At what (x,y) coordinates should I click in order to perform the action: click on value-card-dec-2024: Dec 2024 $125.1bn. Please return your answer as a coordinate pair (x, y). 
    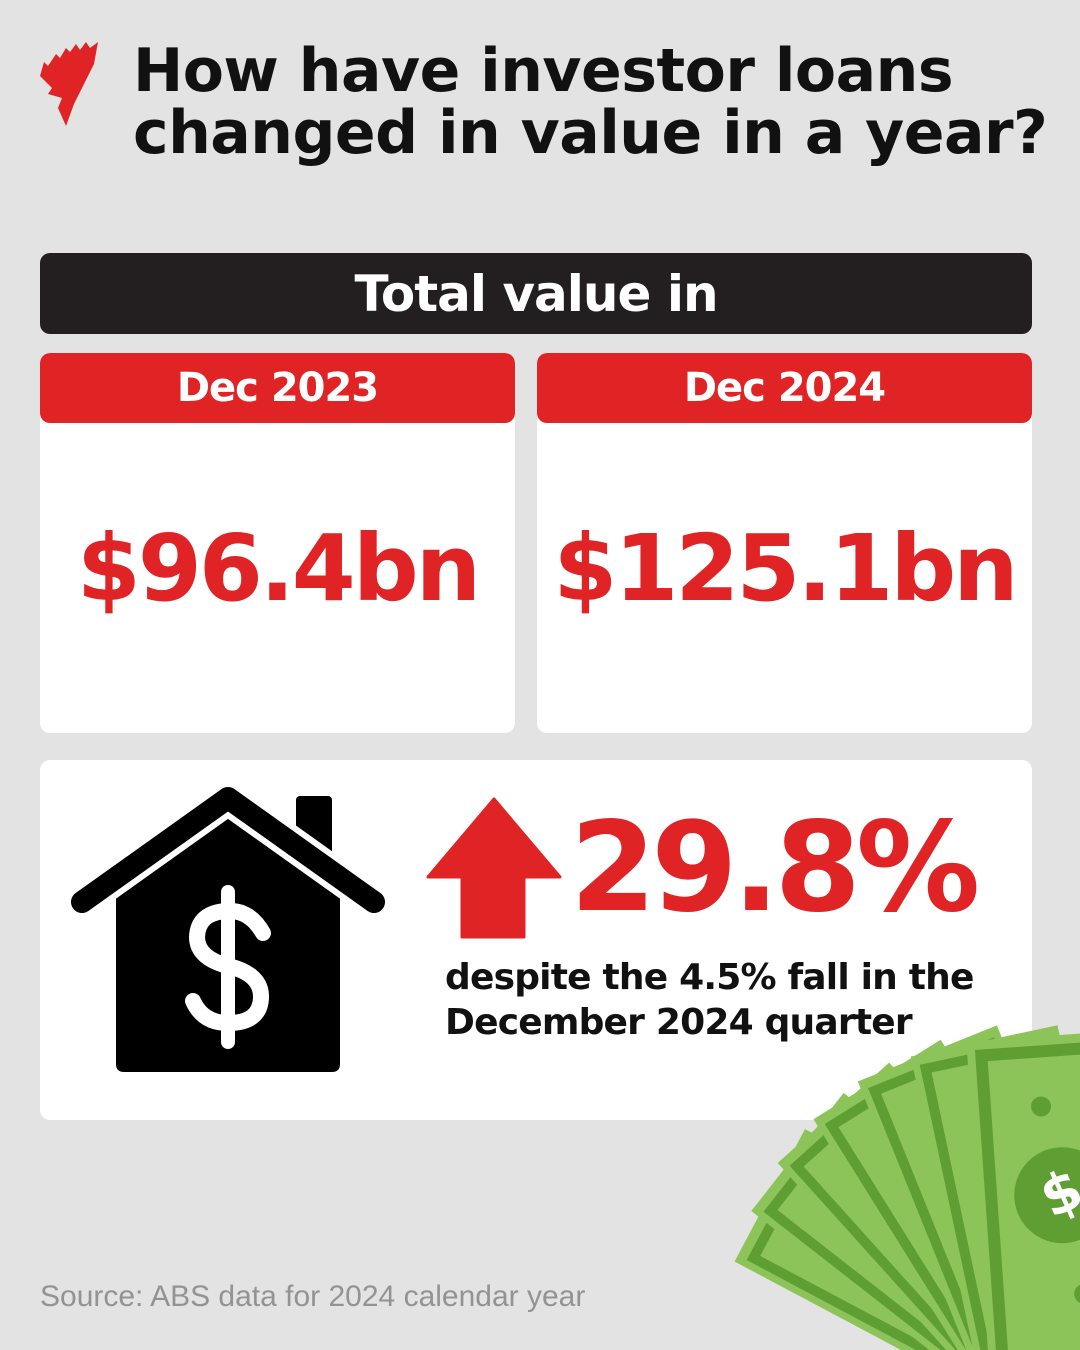
    Looking at the image, I should click on (784, 543).